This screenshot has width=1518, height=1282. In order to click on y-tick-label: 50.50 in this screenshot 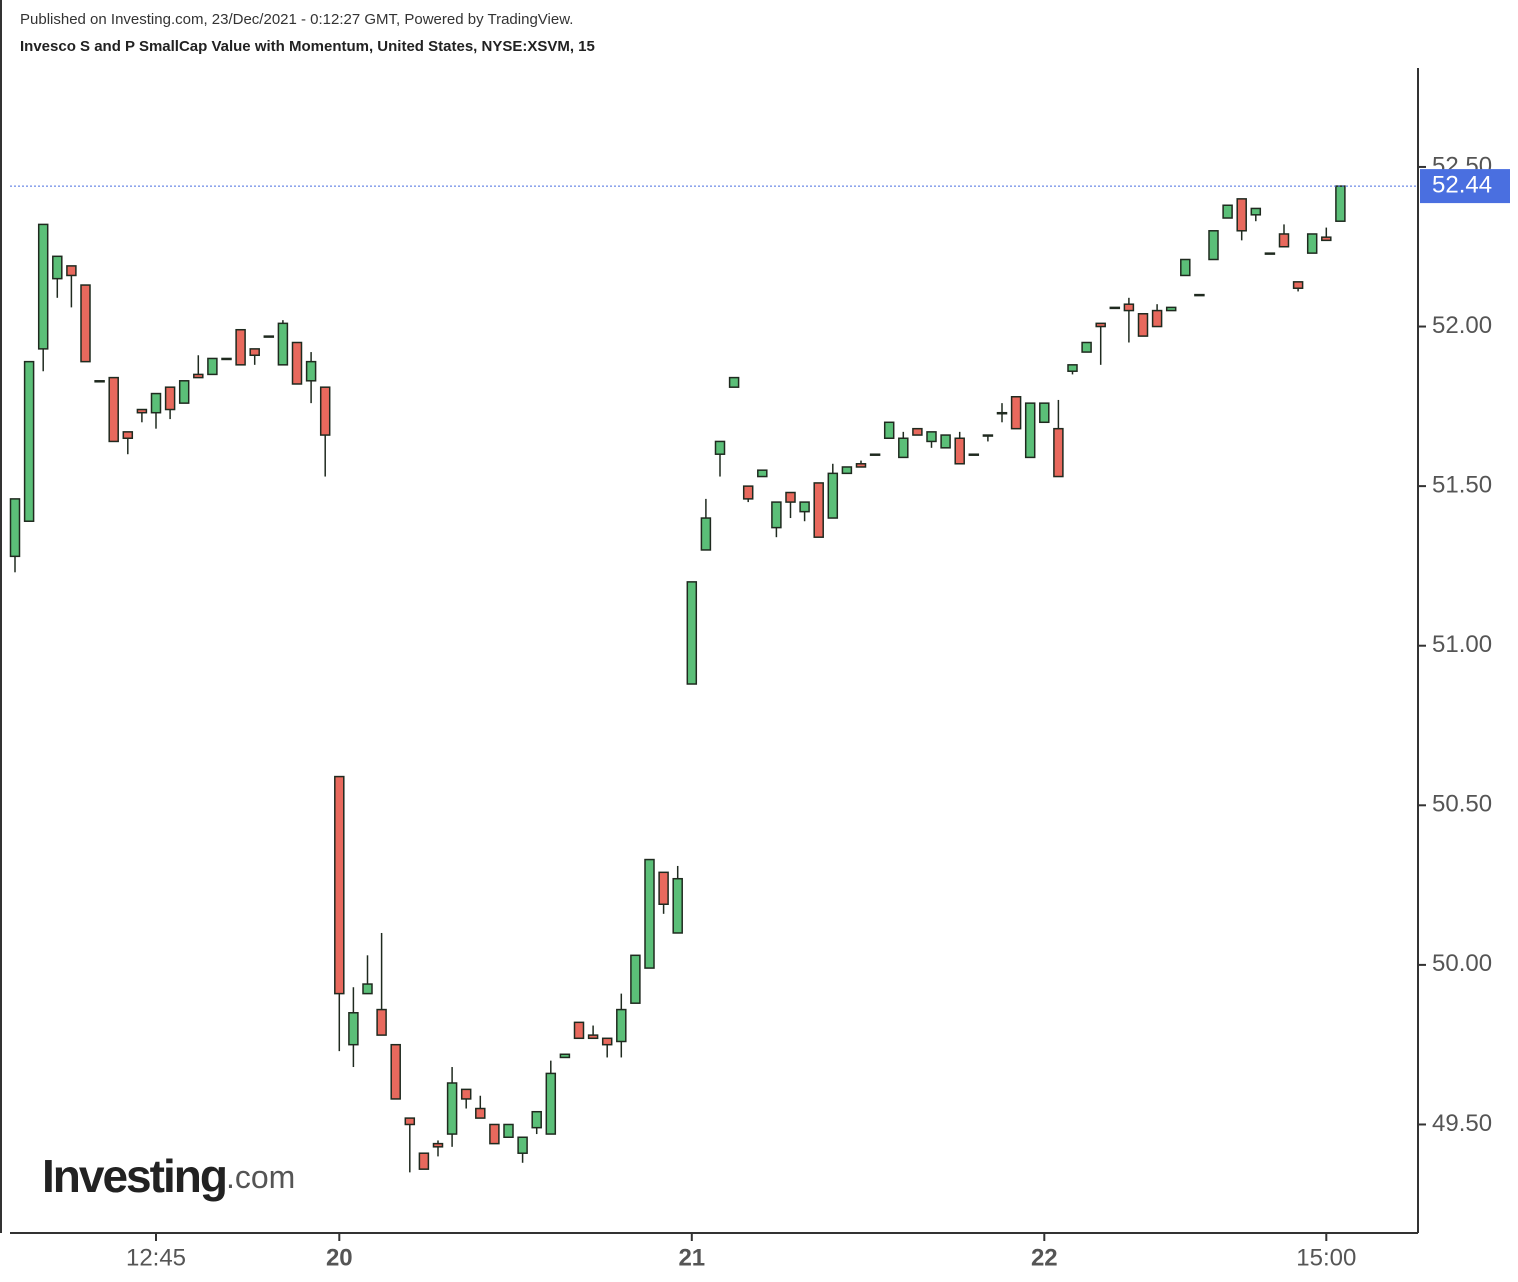, I will do `click(1462, 804)`.